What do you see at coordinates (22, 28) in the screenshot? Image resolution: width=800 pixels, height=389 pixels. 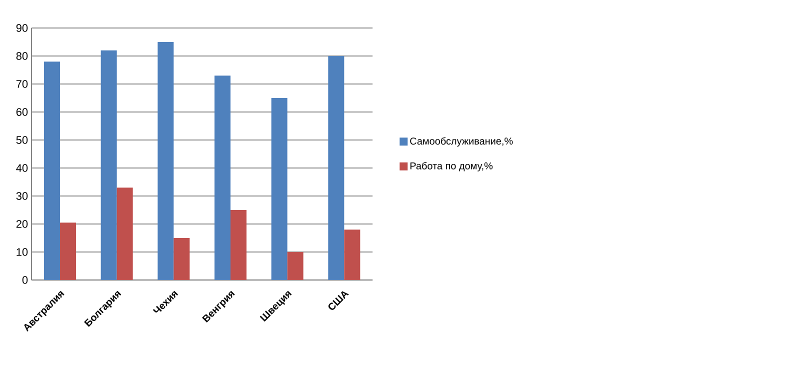 I see `y-tick-label: 90` at bounding box center [22, 28].